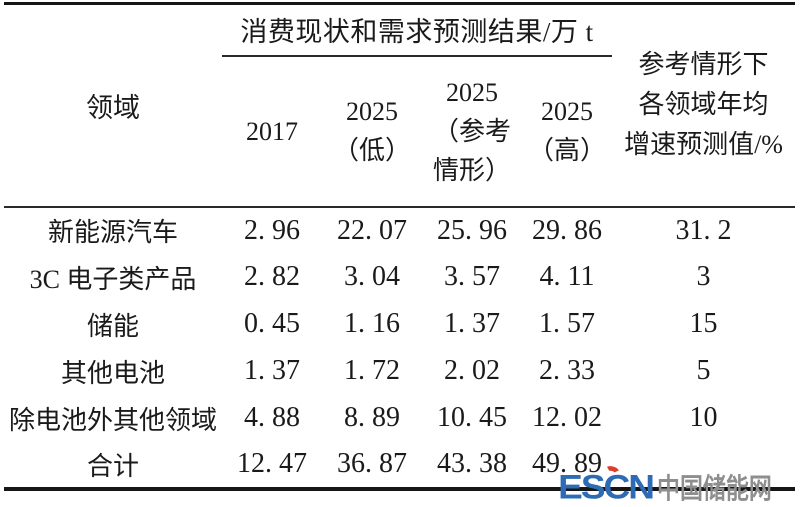  What do you see at coordinates (372, 370) in the screenshot?
I see `cell-value: 1. 72` at bounding box center [372, 370].